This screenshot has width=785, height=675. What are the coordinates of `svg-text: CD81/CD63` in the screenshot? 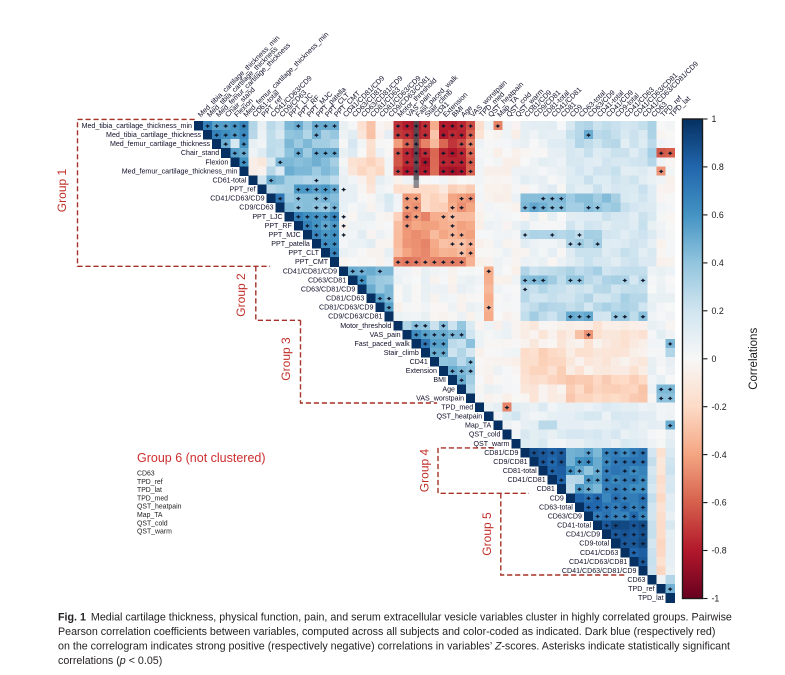 It's located at (345, 299).